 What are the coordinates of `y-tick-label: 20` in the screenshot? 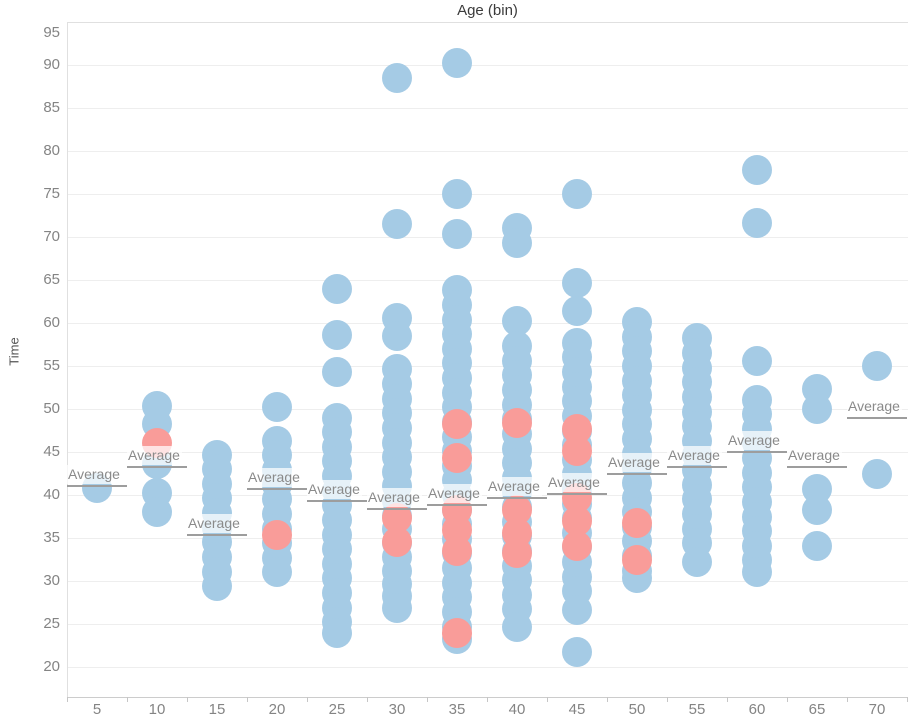 It's located at (51, 666).